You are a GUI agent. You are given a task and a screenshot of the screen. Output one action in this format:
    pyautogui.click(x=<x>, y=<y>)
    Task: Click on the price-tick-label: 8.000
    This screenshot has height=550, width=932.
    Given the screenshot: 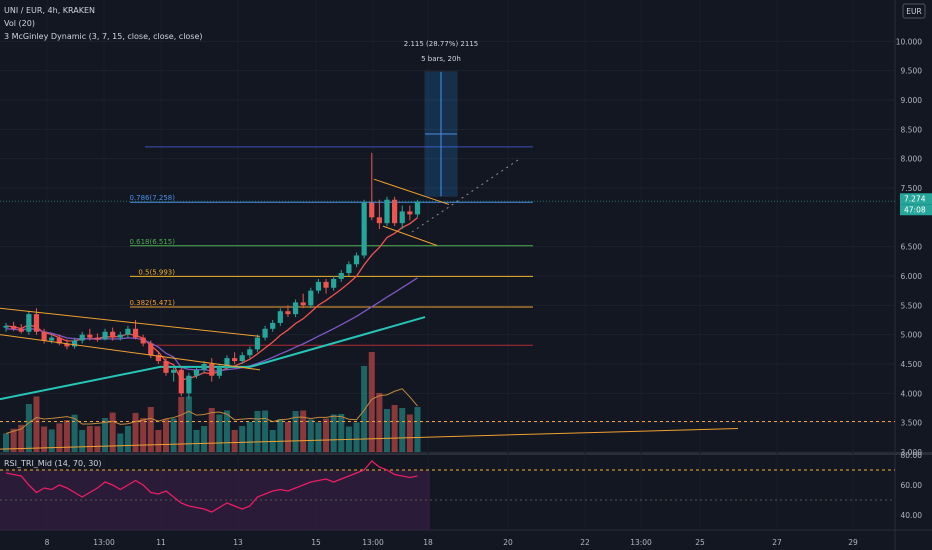 What is the action you would take?
    pyautogui.click(x=912, y=159)
    